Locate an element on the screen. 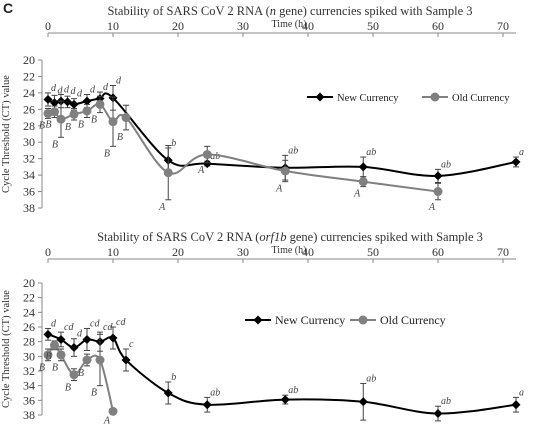 The height and width of the screenshot is (430, 538). y-tick-label: 24 is located at coordinates (29, 312).